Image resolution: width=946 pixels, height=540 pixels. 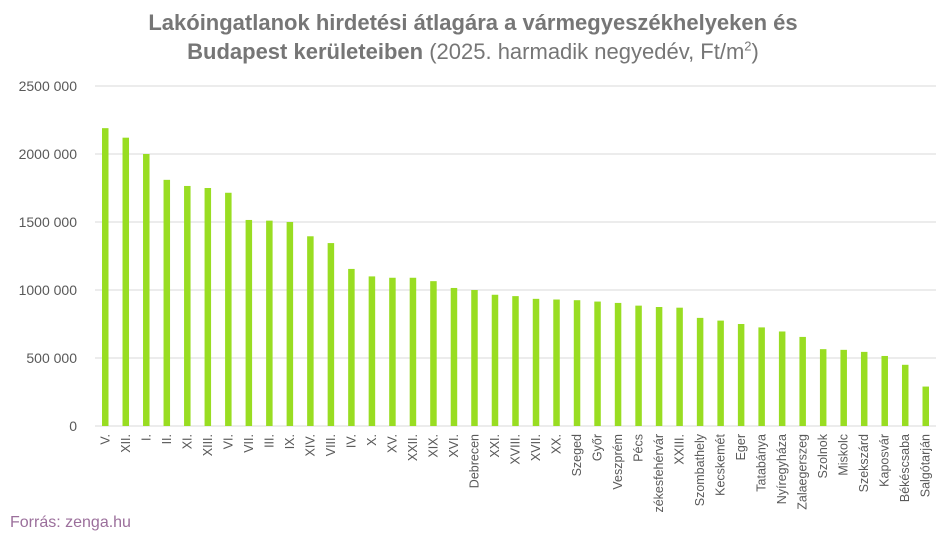 What do you see at coordinates (70, 522) in the screenshot?
I see `source-note: Forrás: zenga.hu` at bounding box center [70, 522].